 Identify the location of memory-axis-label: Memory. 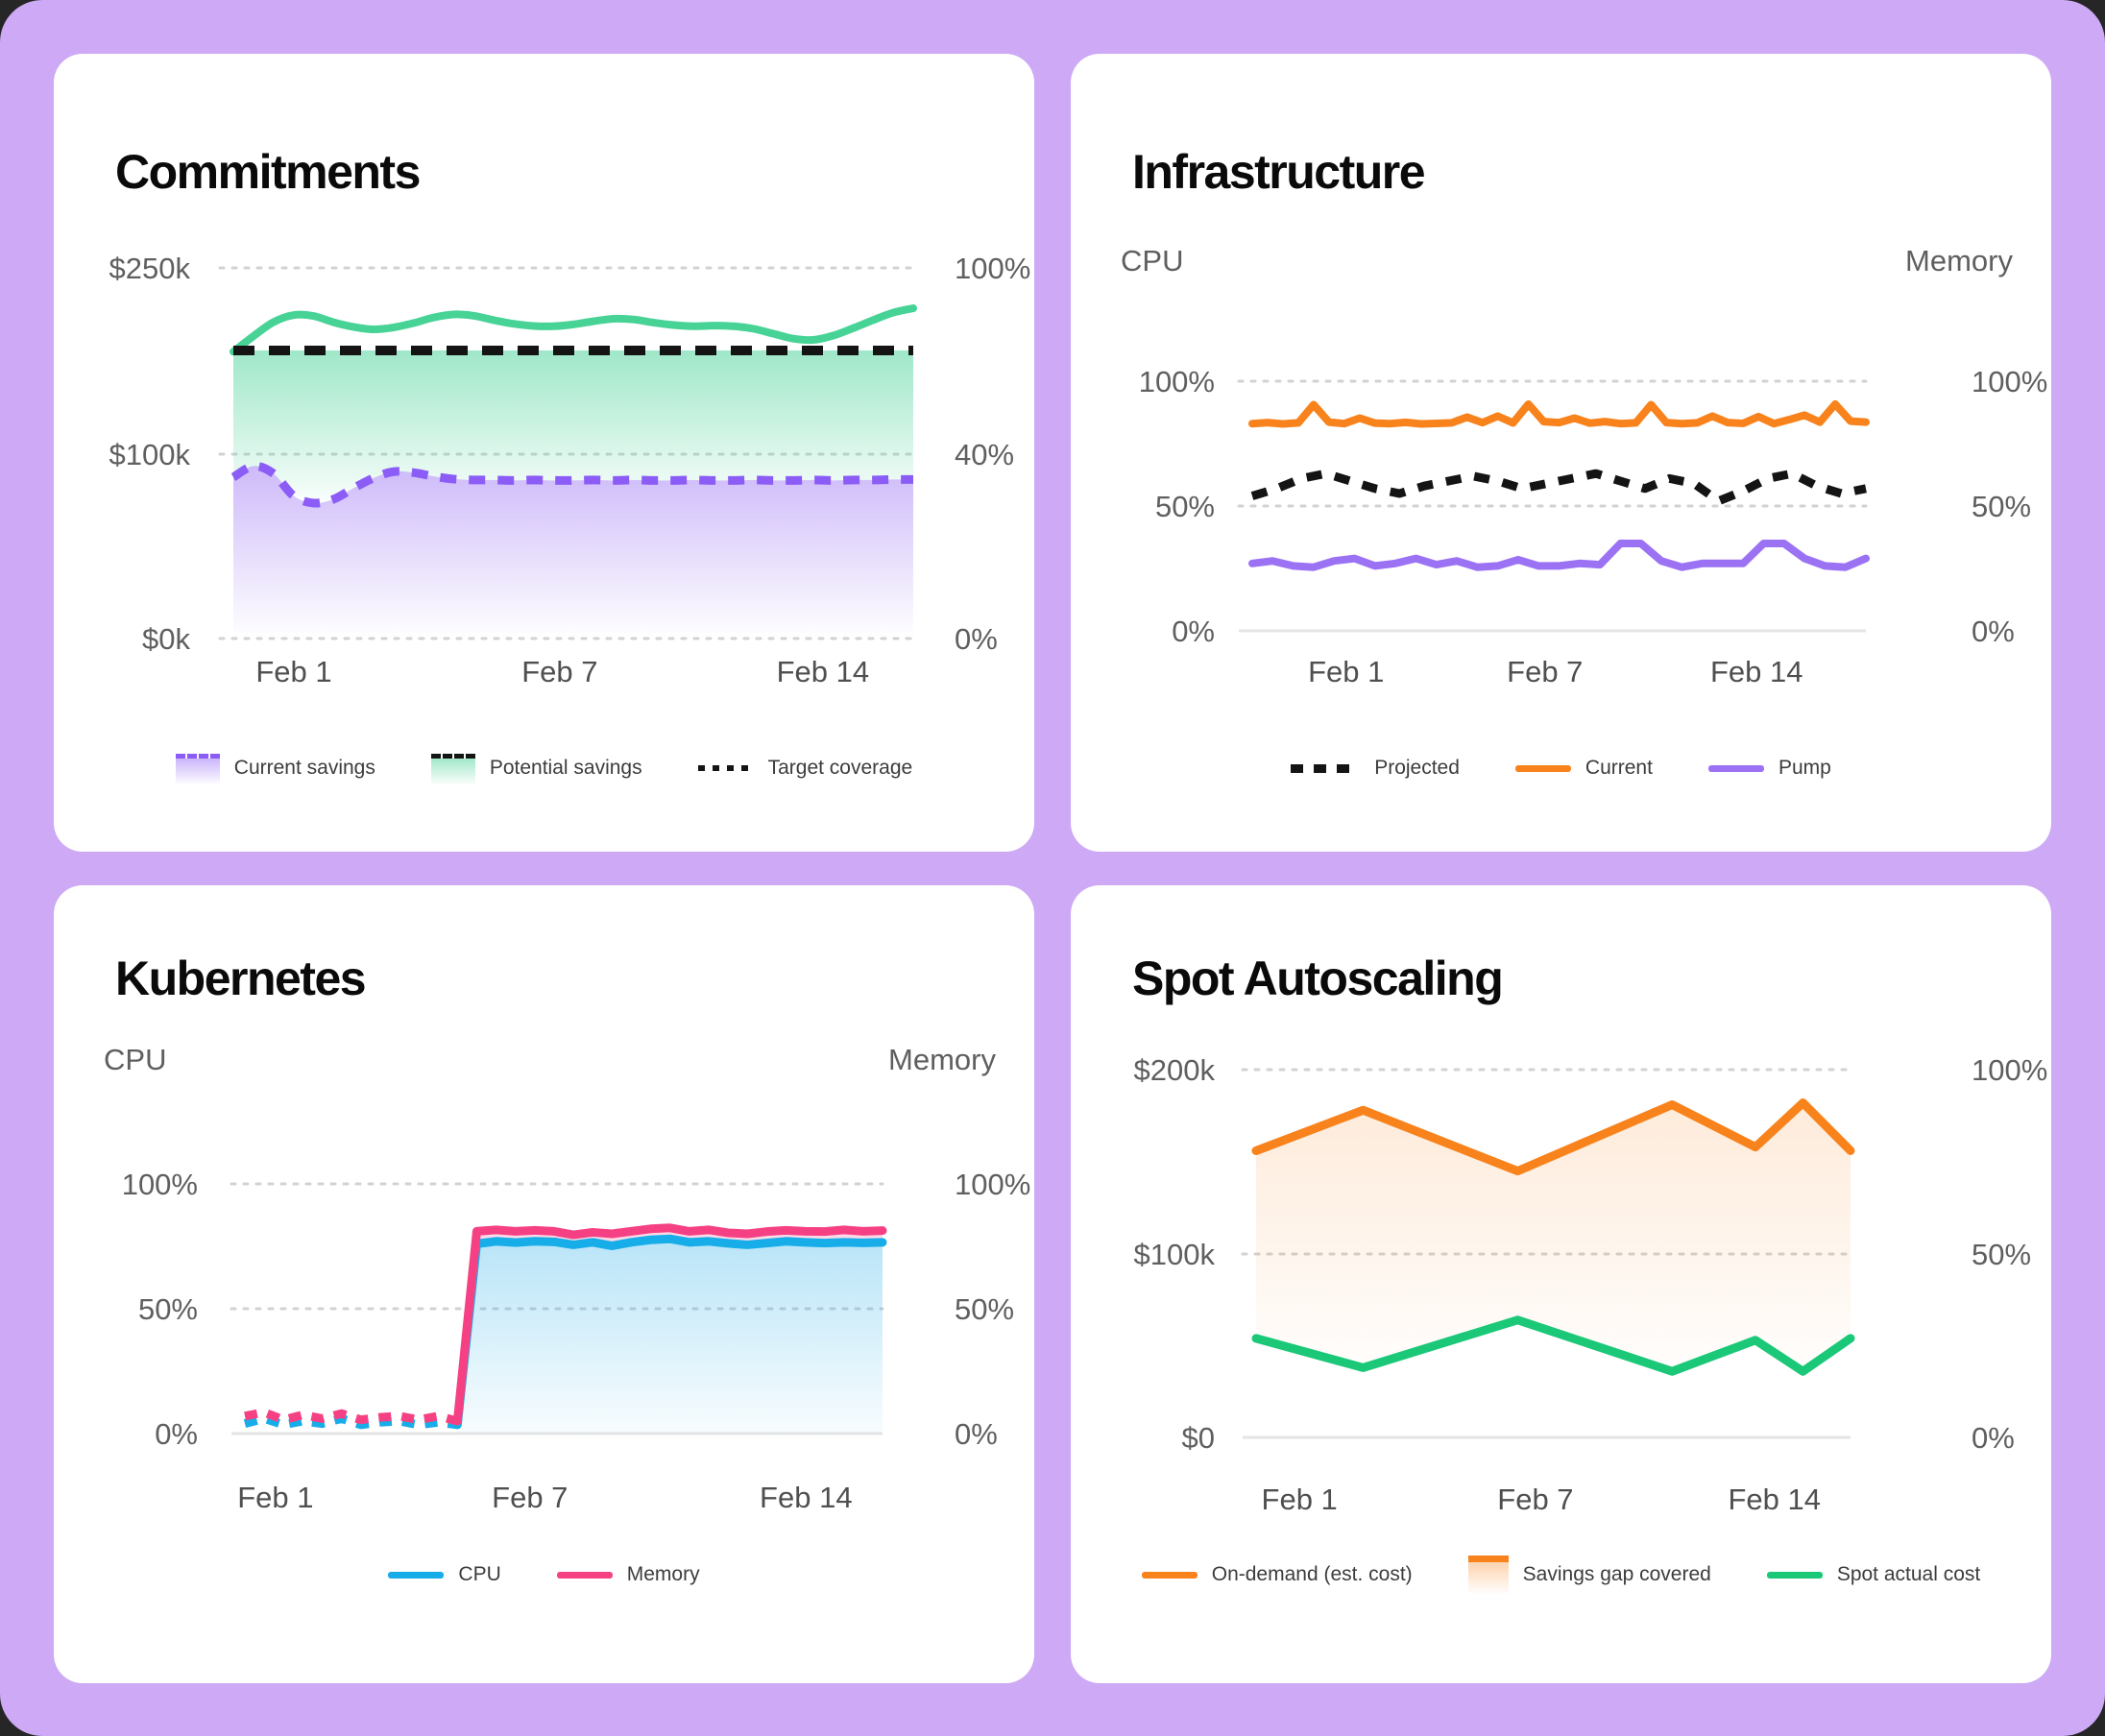
(1959, 260).